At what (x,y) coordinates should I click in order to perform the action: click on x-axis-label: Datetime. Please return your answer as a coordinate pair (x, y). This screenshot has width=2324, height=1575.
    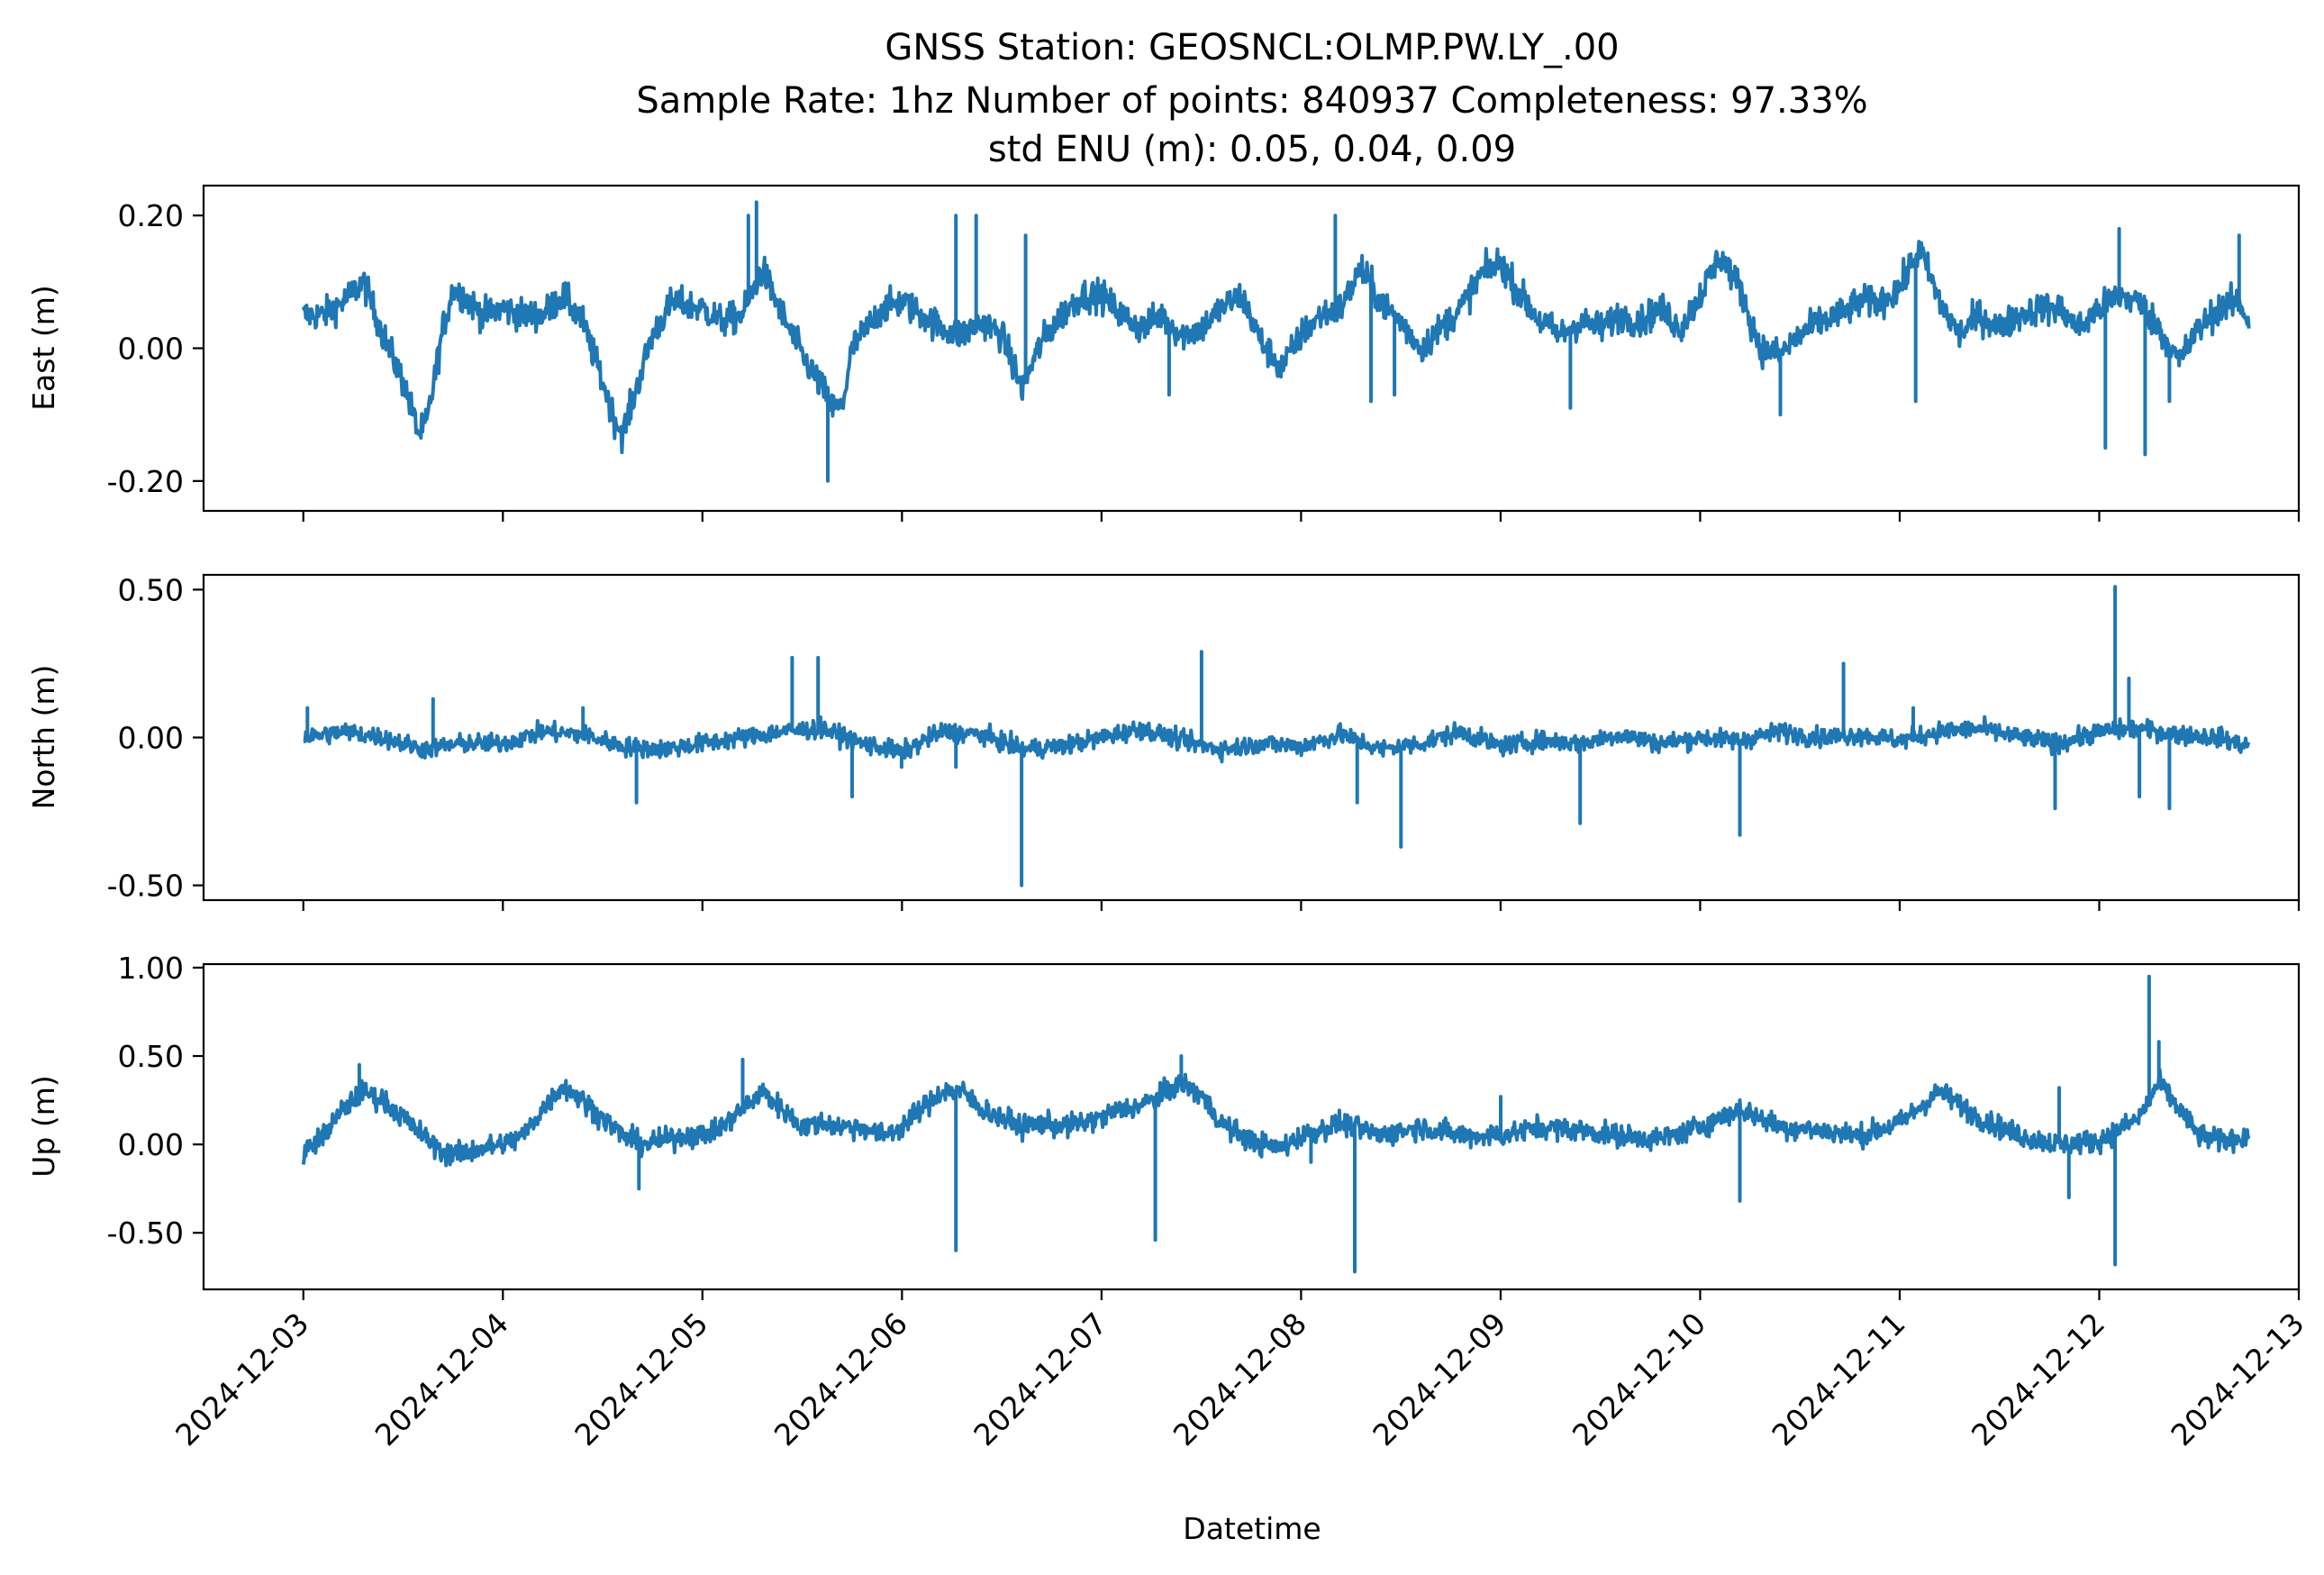
    Looking at the image, I should click on (1252, 1528).